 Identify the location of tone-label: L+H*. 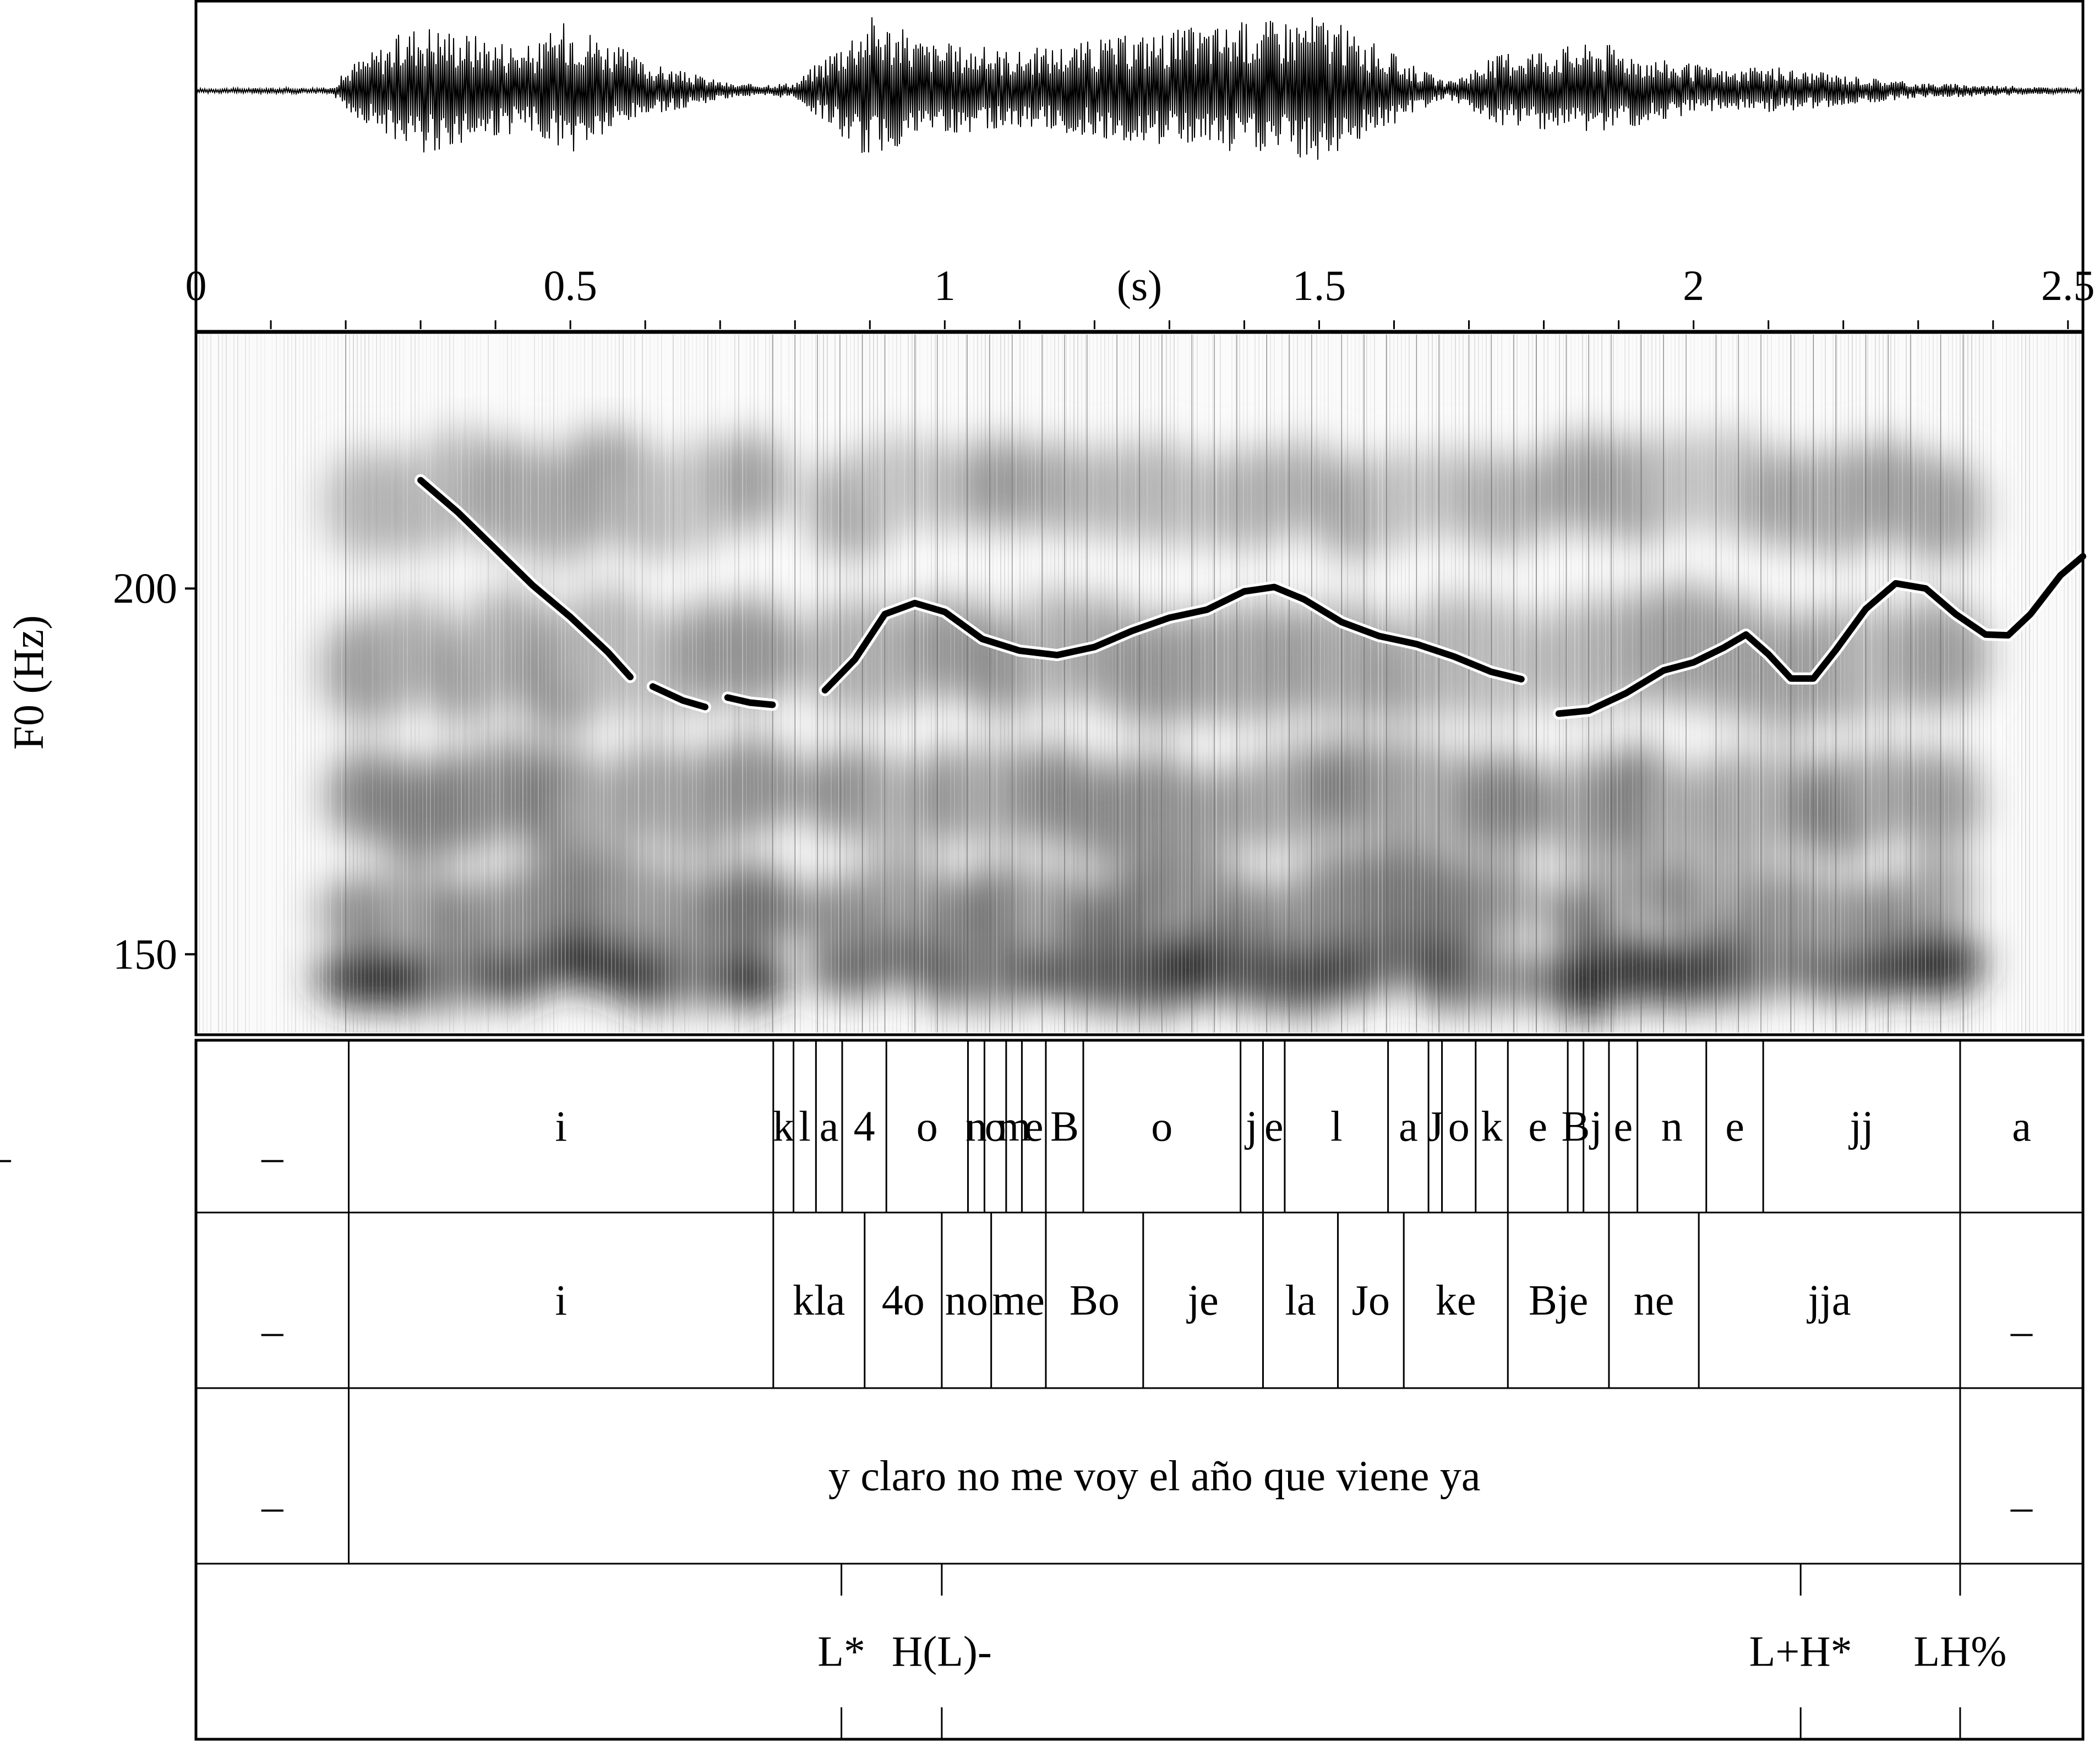
(1800, 1651).